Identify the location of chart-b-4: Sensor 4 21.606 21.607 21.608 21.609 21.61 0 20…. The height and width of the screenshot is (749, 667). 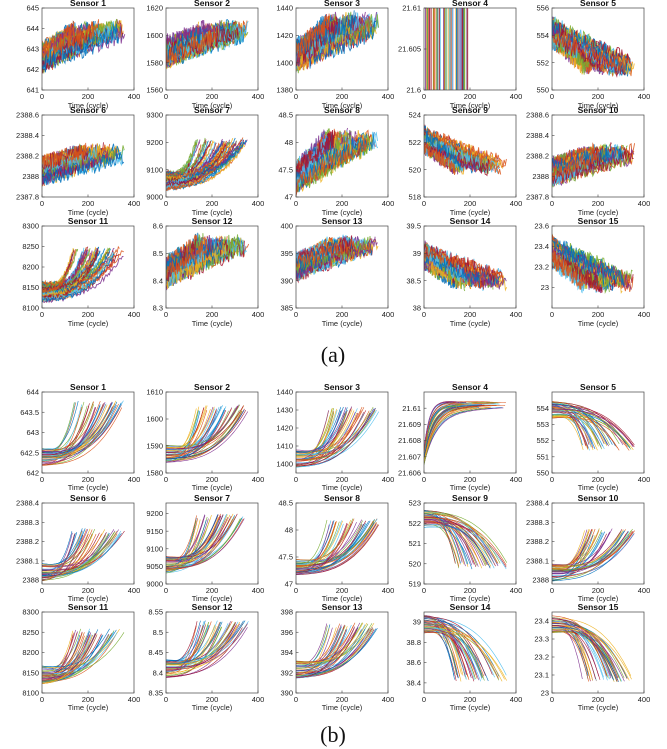
(460, 437).